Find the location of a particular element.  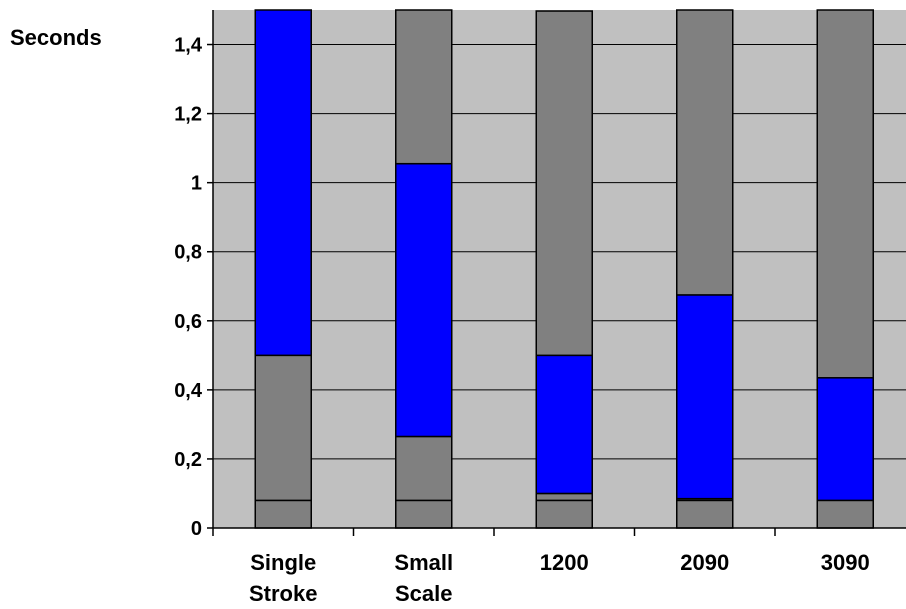

x-tick-label: 2090 is located at coordinates (704, 562).